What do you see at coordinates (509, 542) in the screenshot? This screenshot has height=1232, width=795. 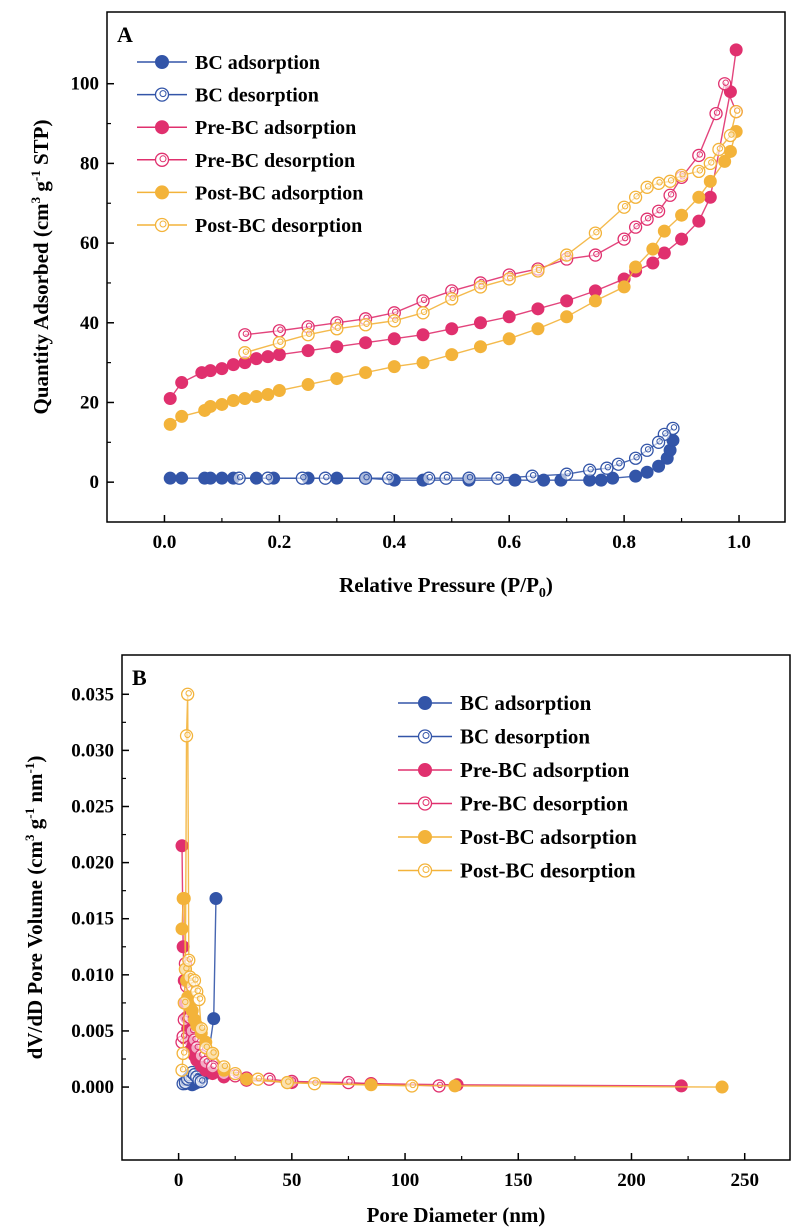 I see `x-tick-label: 0.6` at bounding box center [509, 542].